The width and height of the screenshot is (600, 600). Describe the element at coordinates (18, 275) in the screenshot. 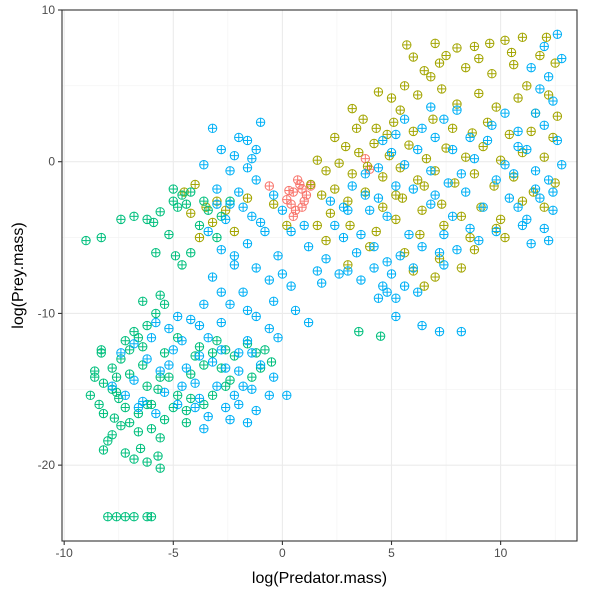

I see `y-axis-title: log(Prey.mass)` at that location.